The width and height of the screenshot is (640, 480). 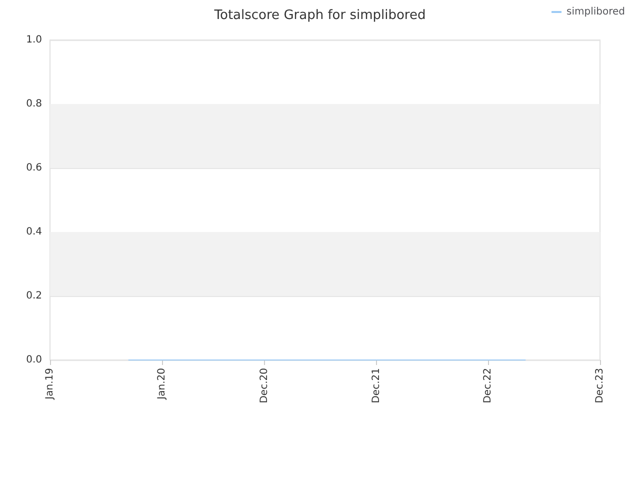 I want to click on y-tick-label: 0.2, so click(x=34, y=296).